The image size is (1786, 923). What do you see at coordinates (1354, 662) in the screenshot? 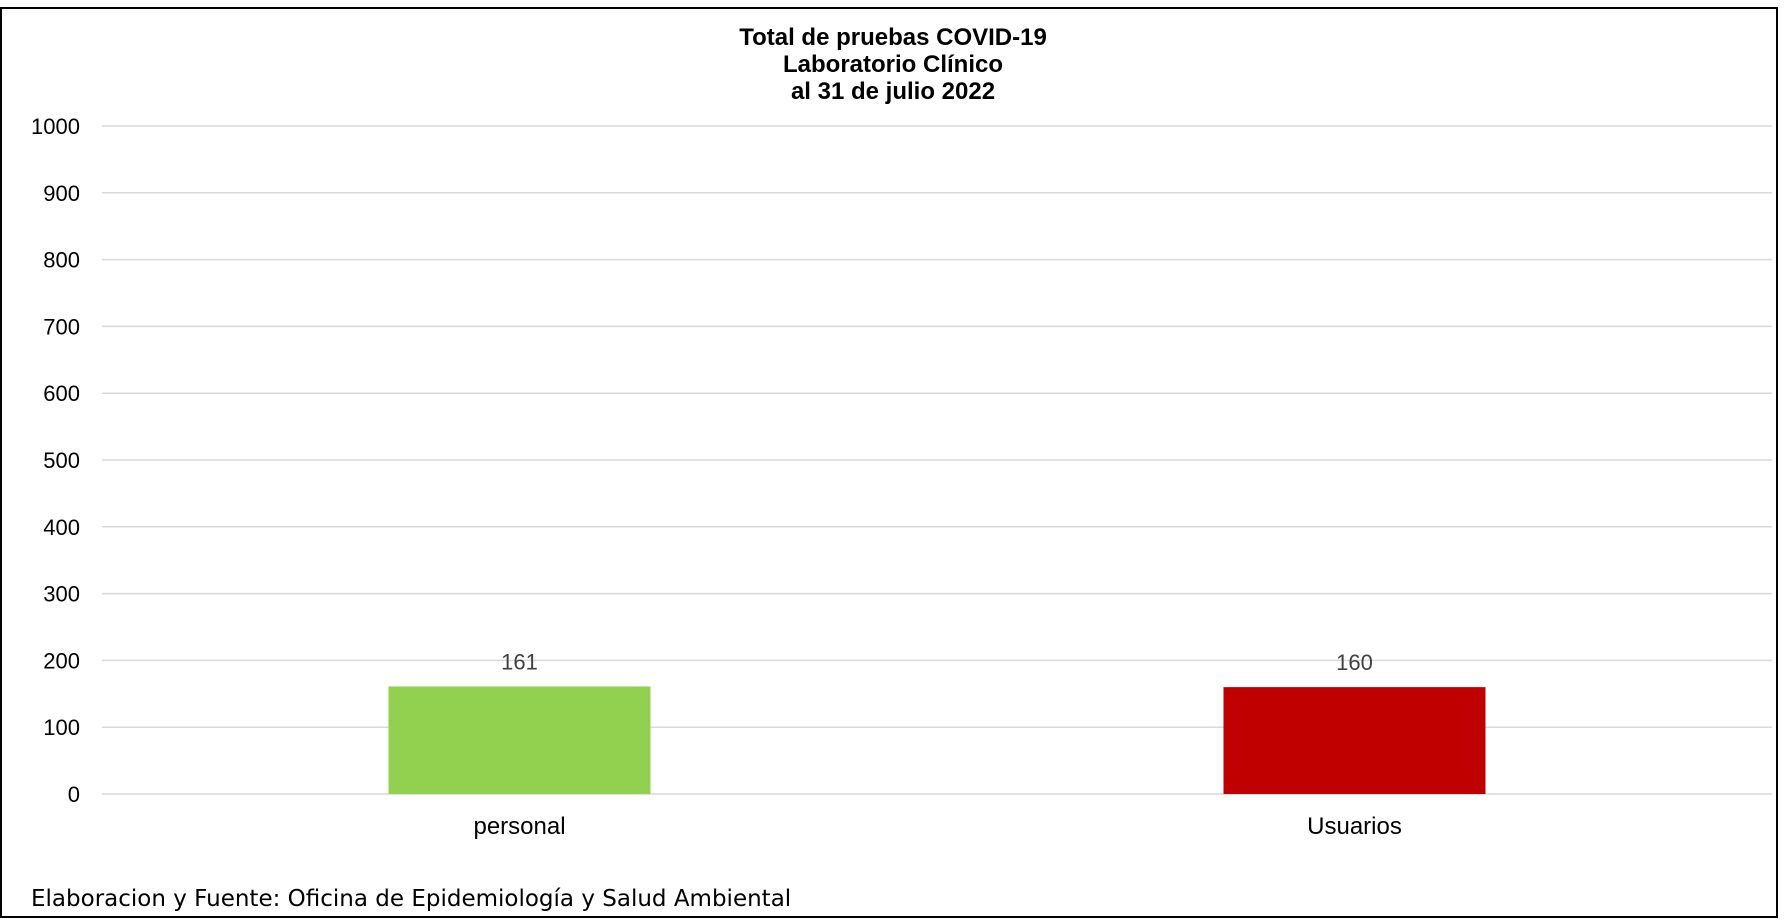
I see `data-label: 160` at bounding box center [1354, 662].